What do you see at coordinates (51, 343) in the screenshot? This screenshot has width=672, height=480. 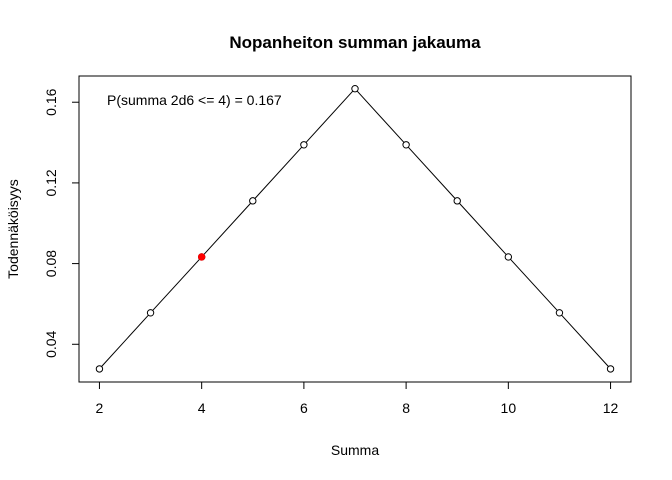 I see `y-tick-label: 0.04` at bounding box center [51, 343].